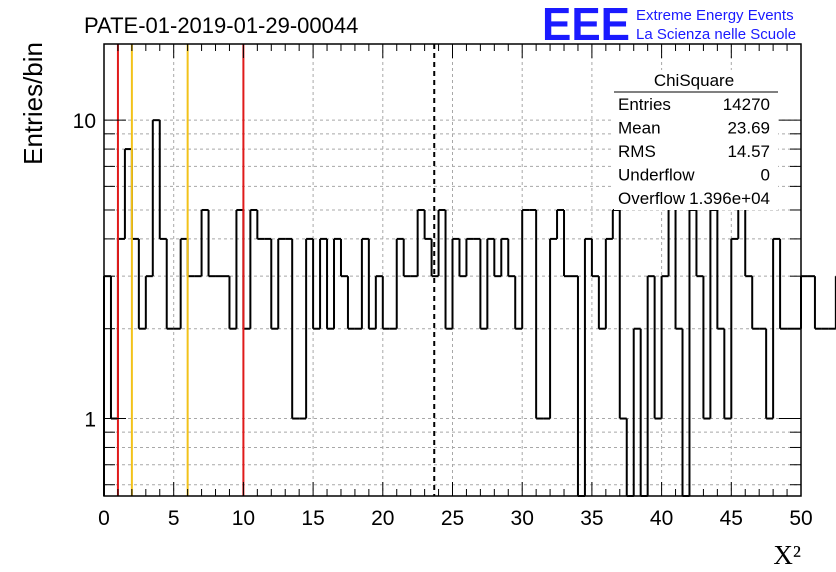 The width and height of the screenshot is (836, 572). What do you see at coordinates (221, 25) in the screenshot?
I see `chart-title: PATE-01-2019-01-29-00044` at bounding box center [221, 25].